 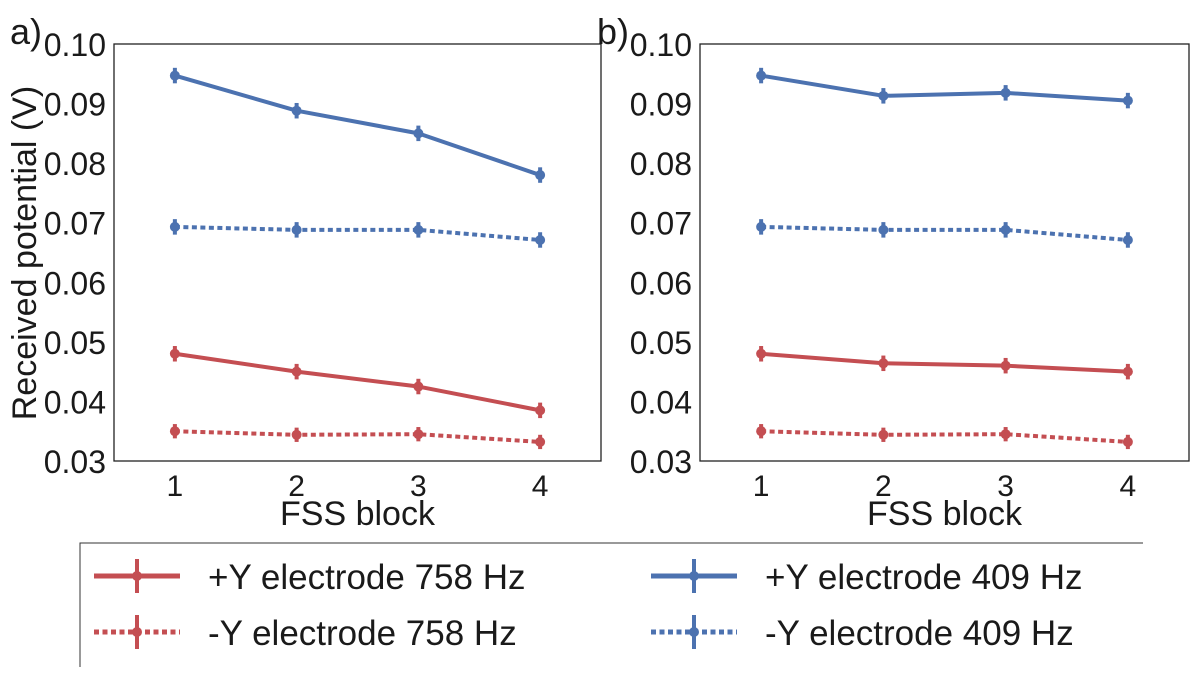 I want to click on legend-label: -Y electrode 409 Hz, so click(x=919, y=633).